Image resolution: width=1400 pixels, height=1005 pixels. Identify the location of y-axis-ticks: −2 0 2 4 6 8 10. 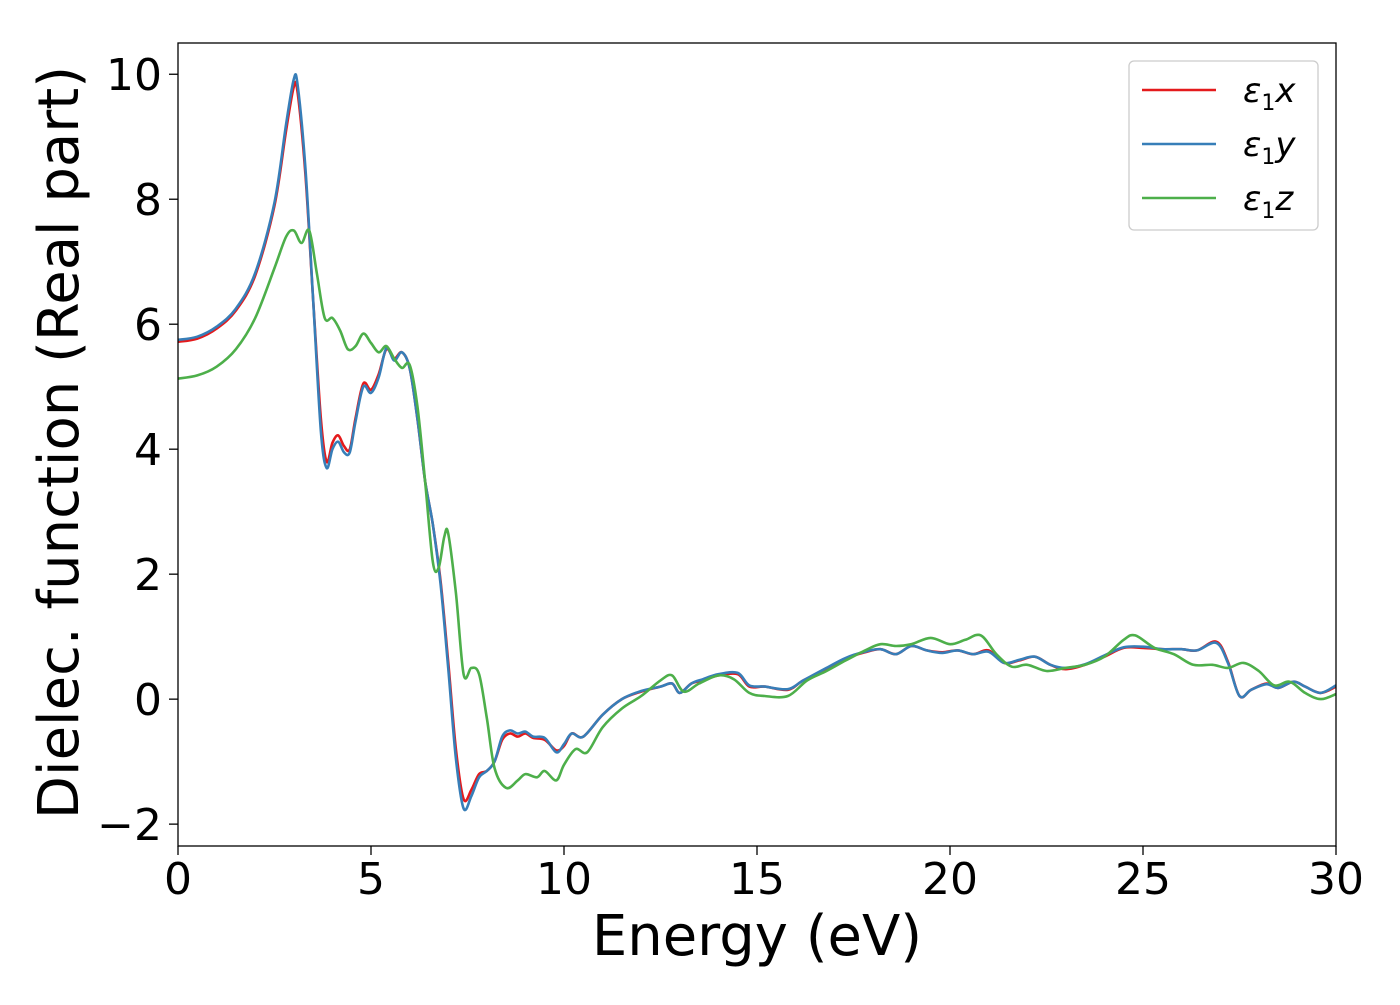
(137, 450).